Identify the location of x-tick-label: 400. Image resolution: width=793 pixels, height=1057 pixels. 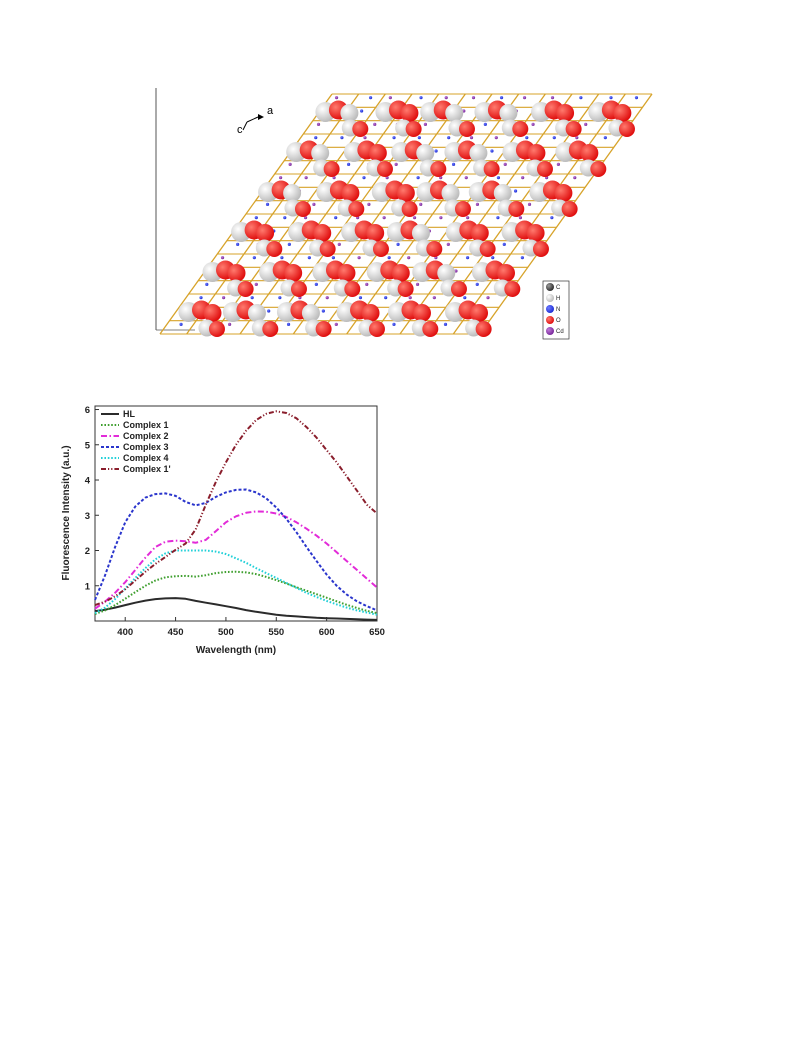
(125, 632).